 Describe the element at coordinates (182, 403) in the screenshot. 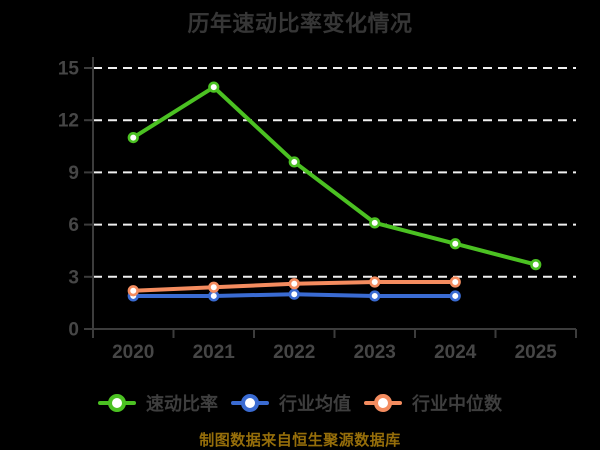

I see `legend-label: 速动比率` at that location.